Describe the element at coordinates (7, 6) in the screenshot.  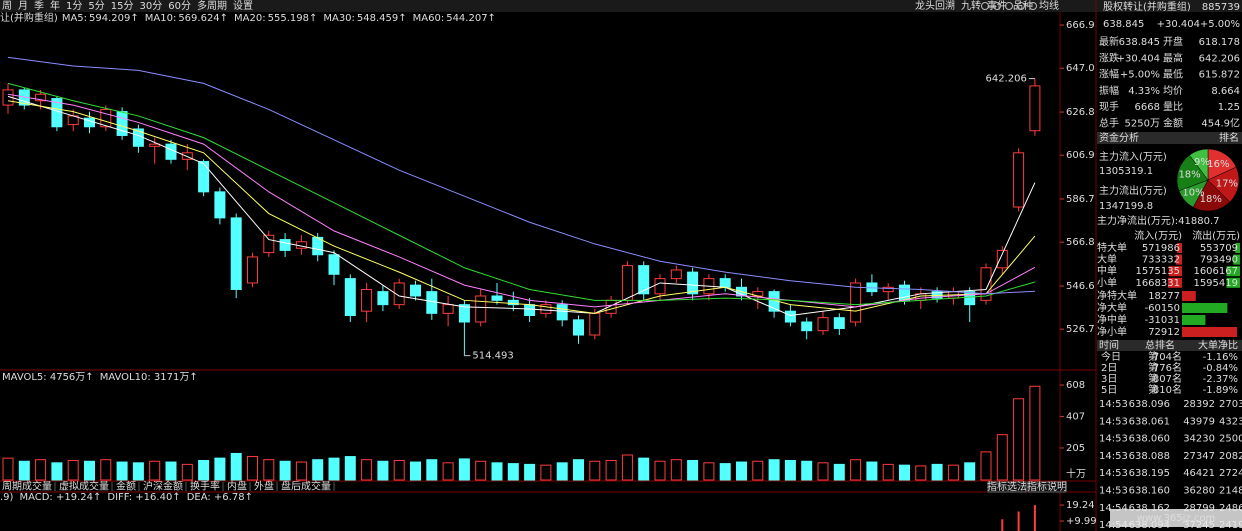
I see `period-button: 周` at that location.